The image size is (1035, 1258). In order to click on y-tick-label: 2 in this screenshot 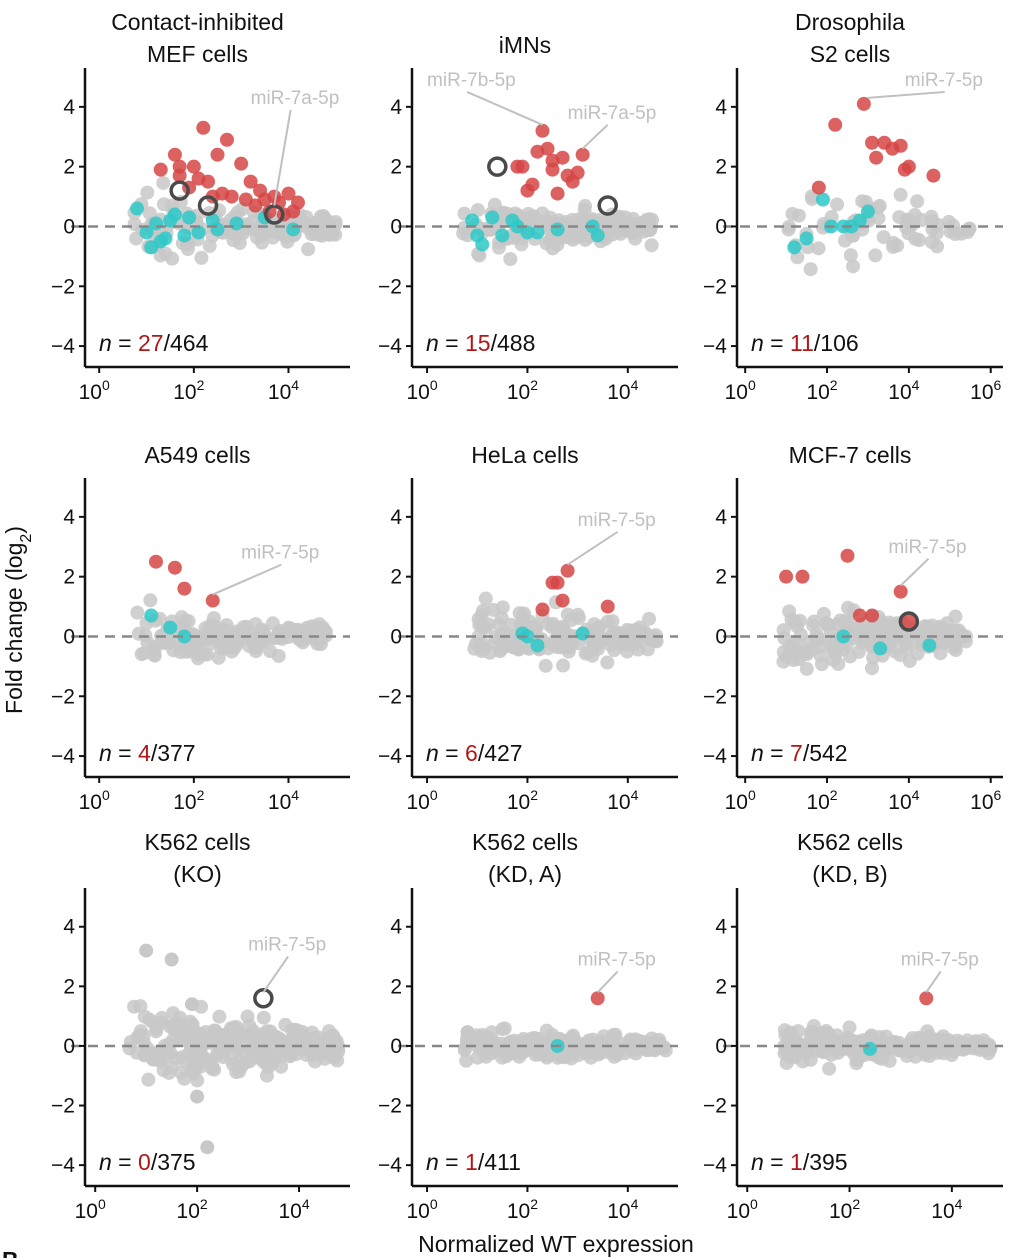, I will do `click(69, 167)`.